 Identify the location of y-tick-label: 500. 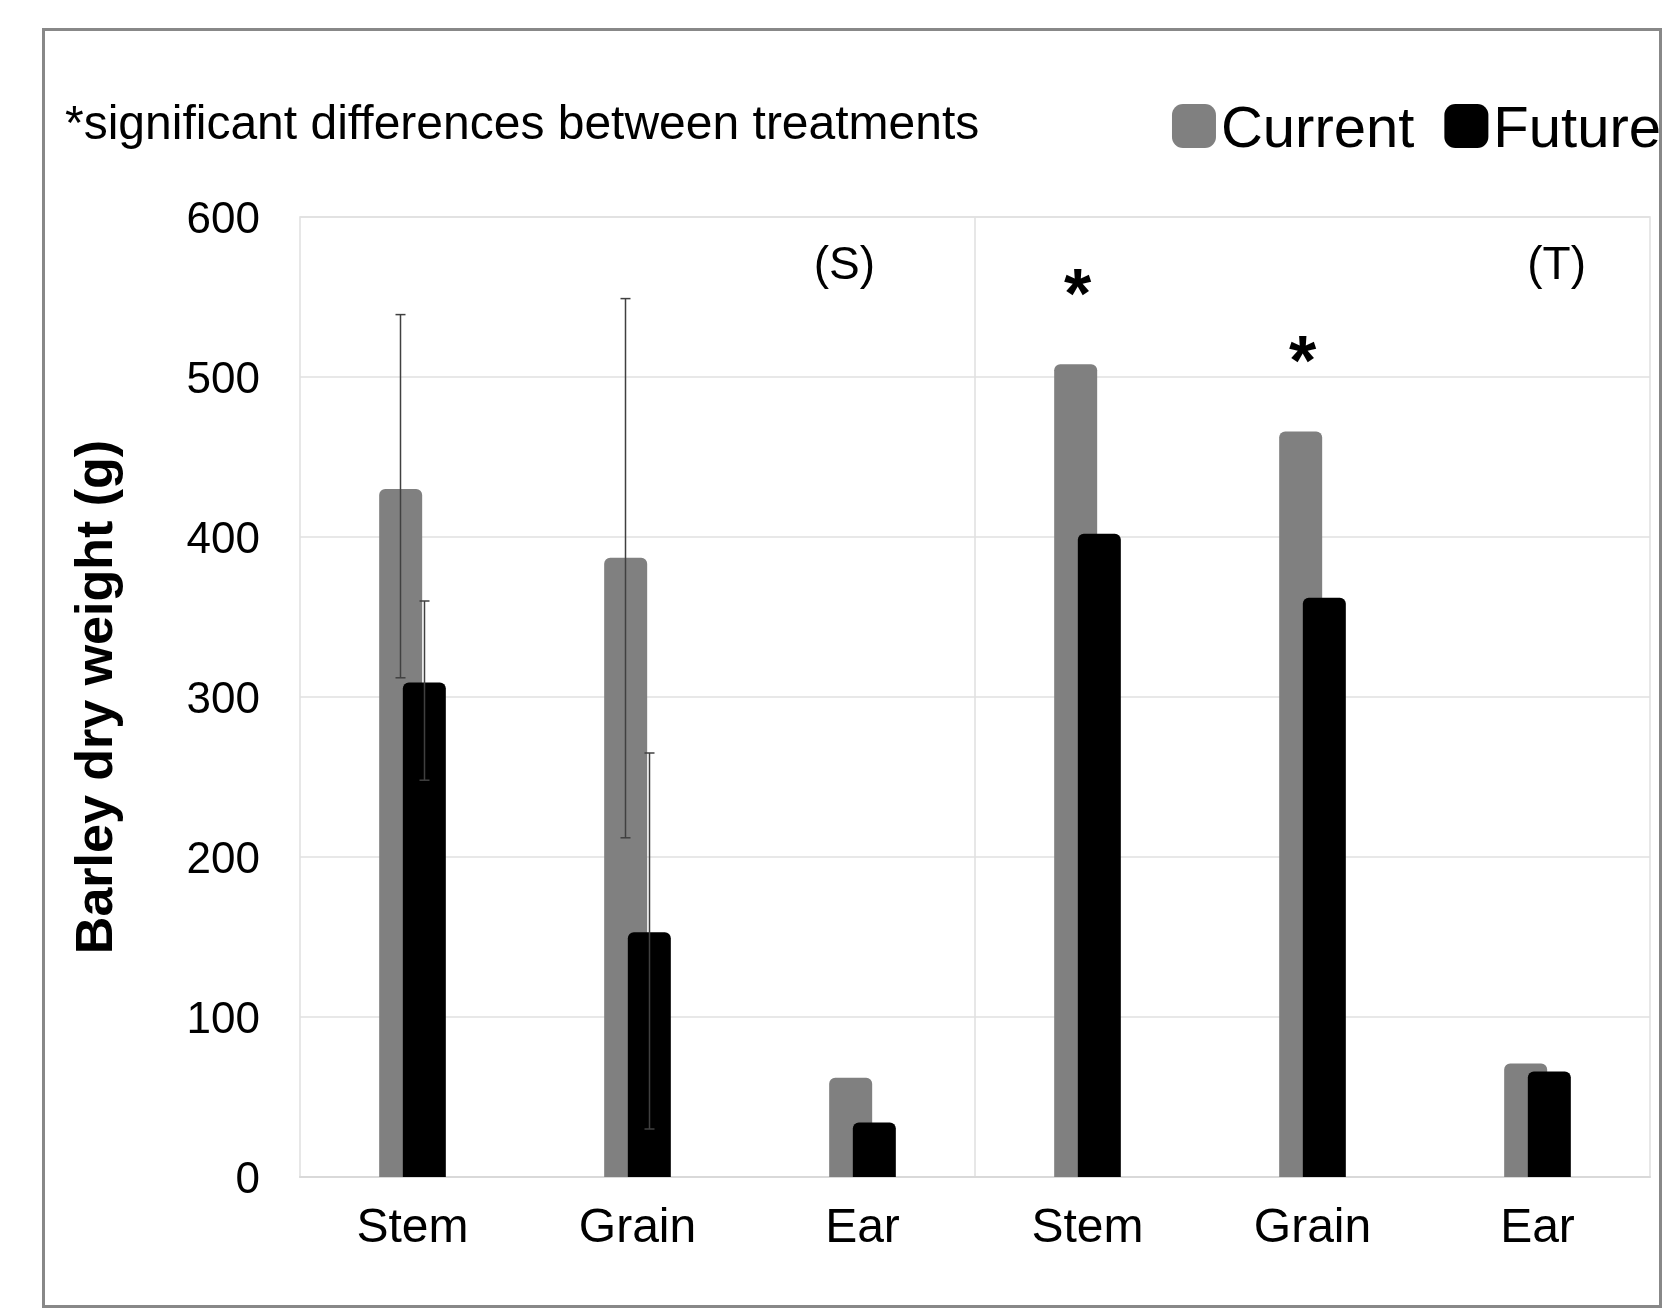
(223, 377).